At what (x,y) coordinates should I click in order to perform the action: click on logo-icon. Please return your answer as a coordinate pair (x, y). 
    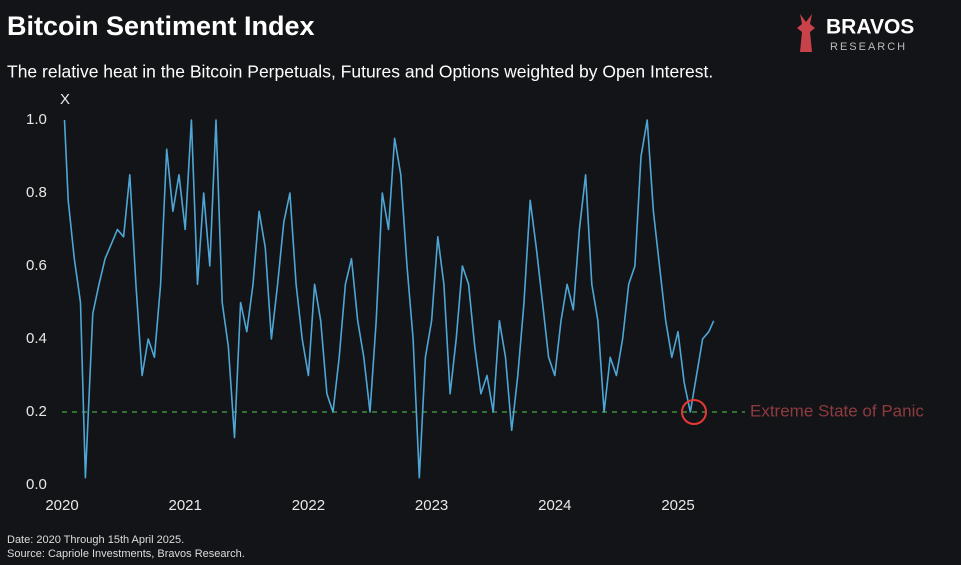
    Looking at the image, I should click on (806, 33).